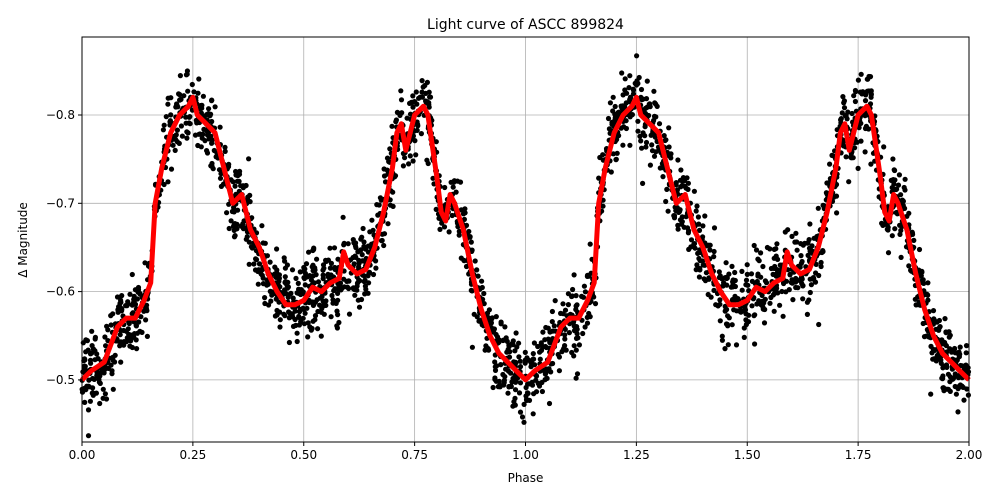 This screenshot has width=1000, height=500. I want to click on x-tick-label: 2.00, so click(969, 455).